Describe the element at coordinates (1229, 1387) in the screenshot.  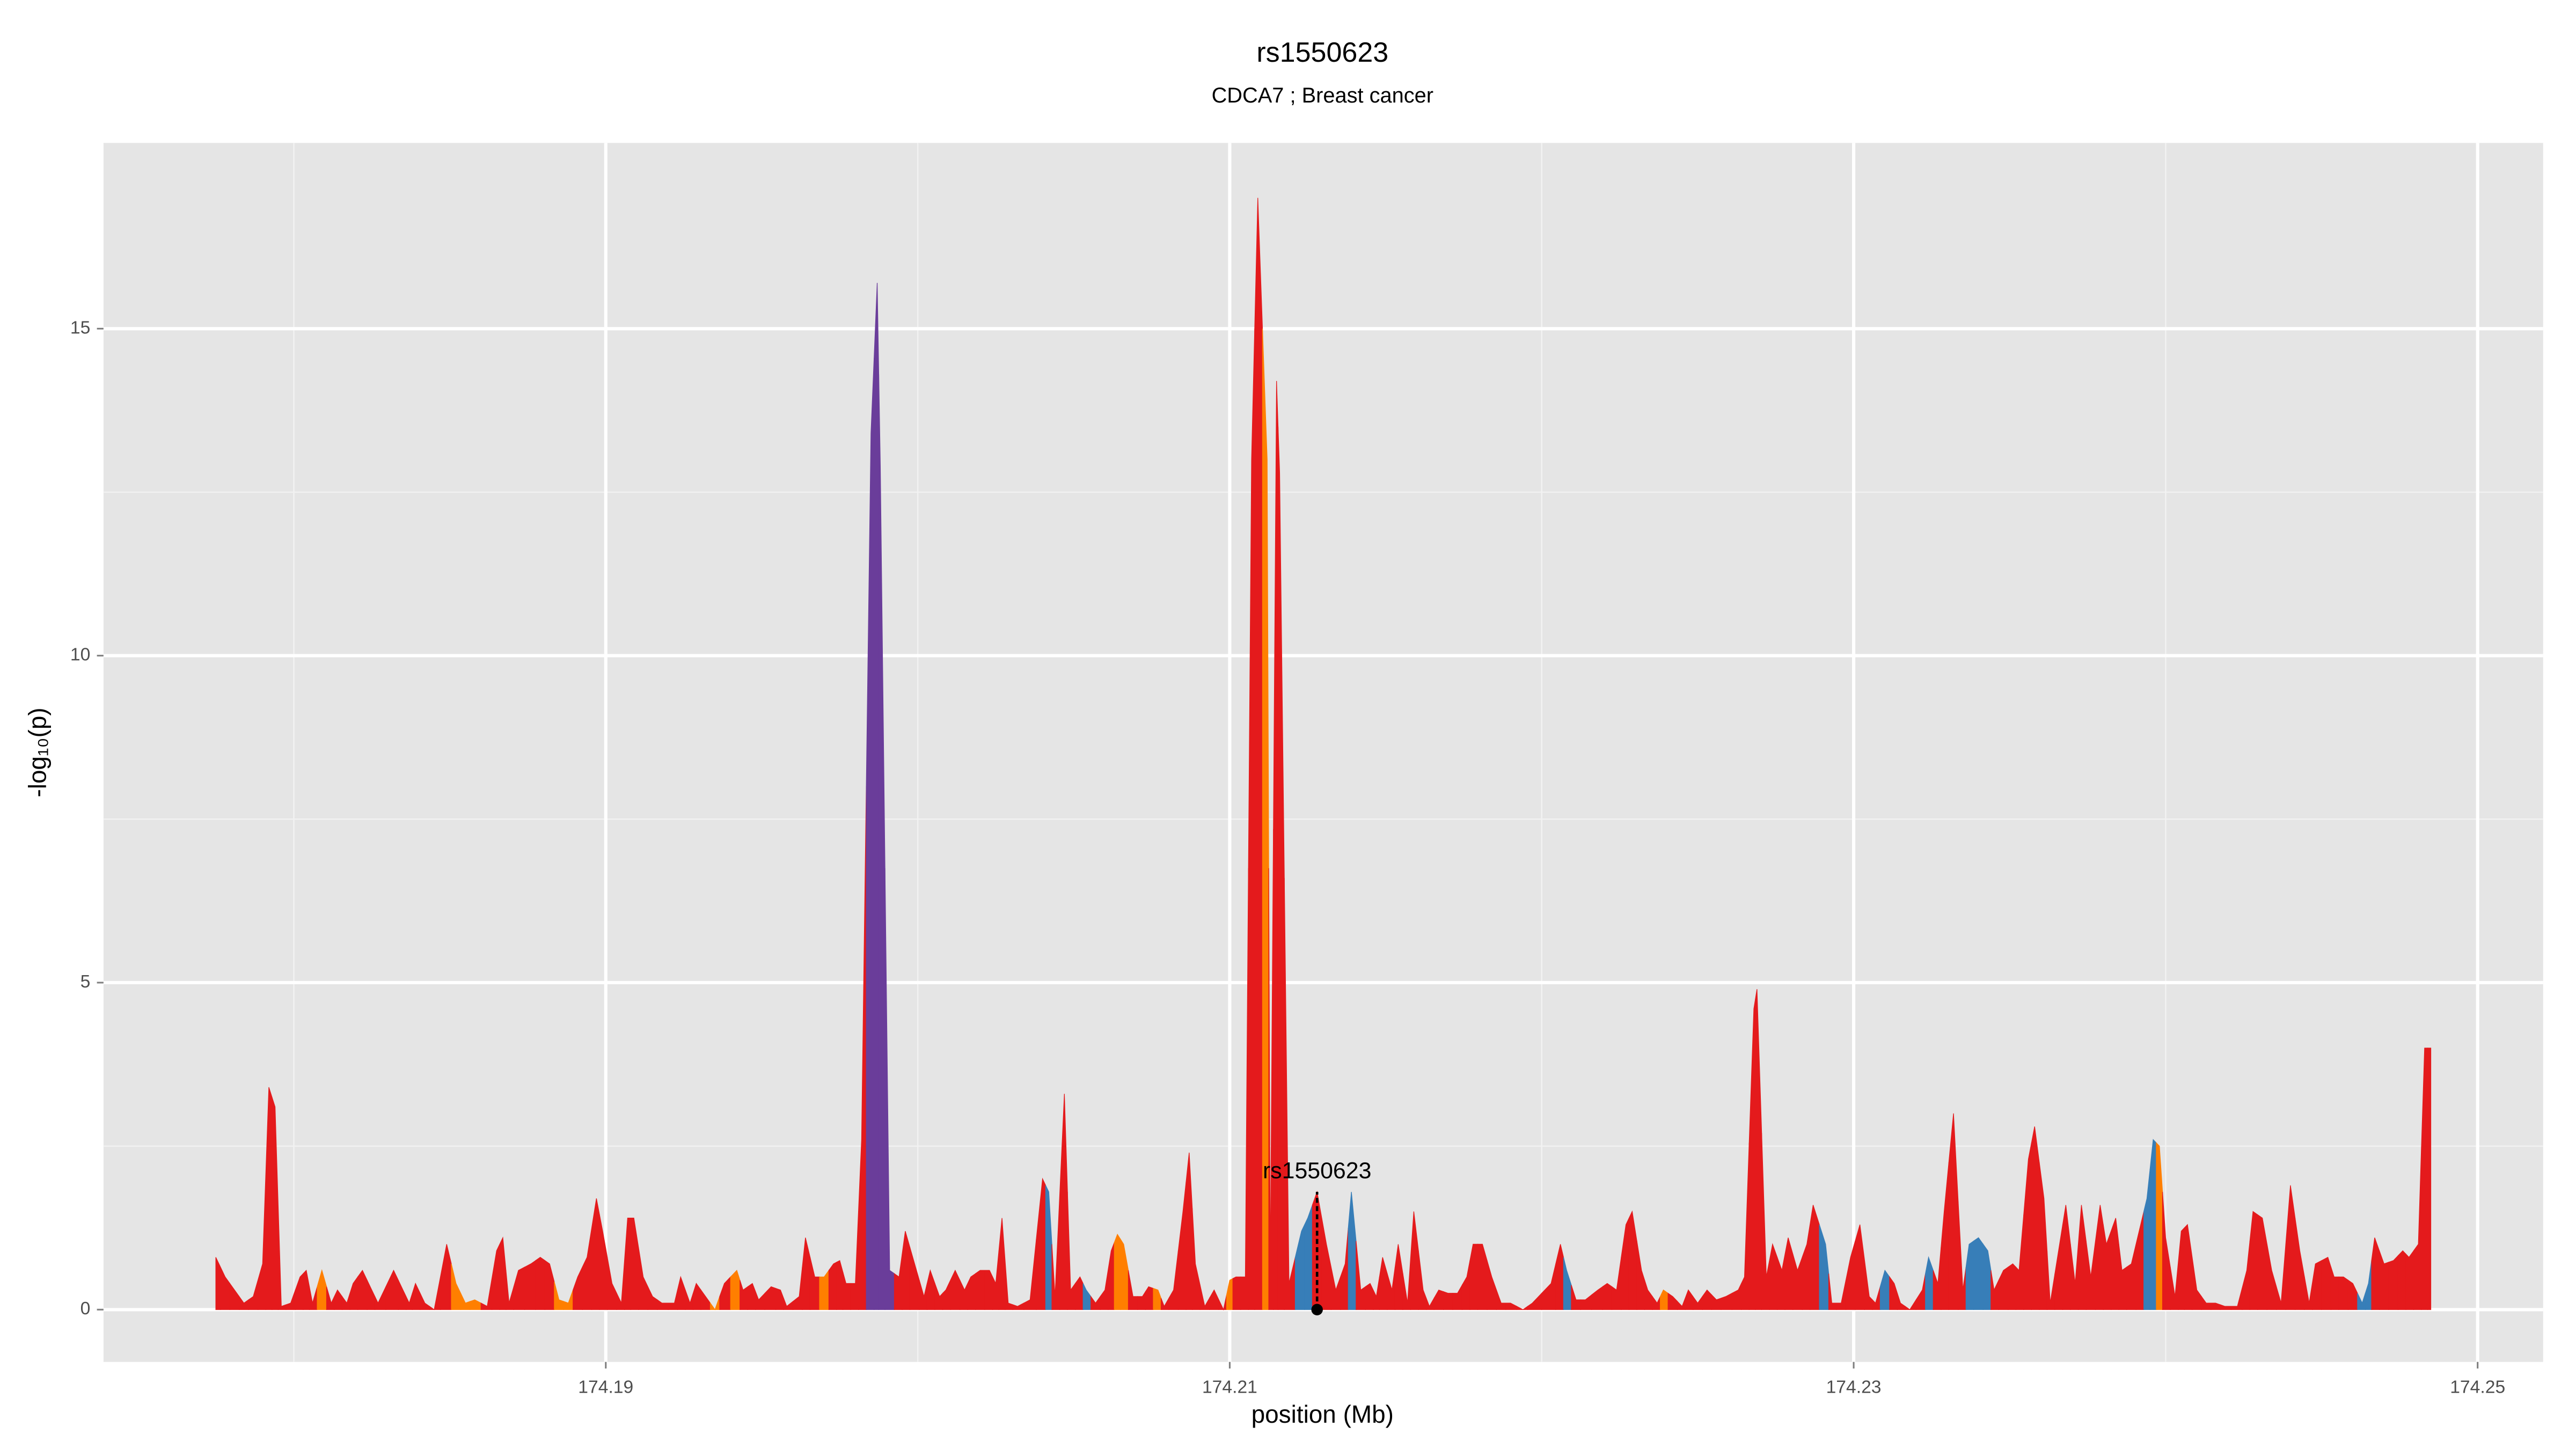
I see `x-tick-label: 174.21` at that location.